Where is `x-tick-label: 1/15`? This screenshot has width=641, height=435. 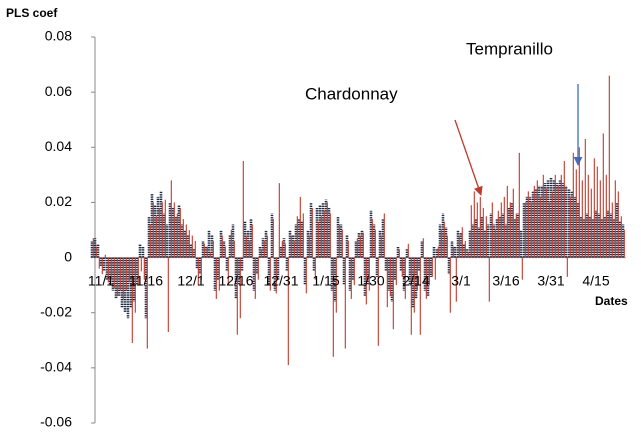 x-tick-label: 1/15 is located at coordinates (325, 281).